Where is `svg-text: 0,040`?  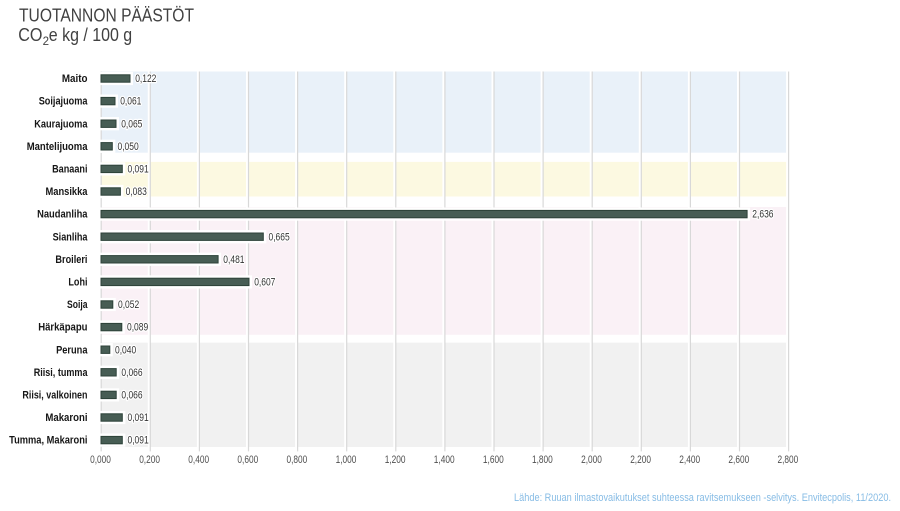 svg-text: 0,040 is located at coordinates (125, 350).